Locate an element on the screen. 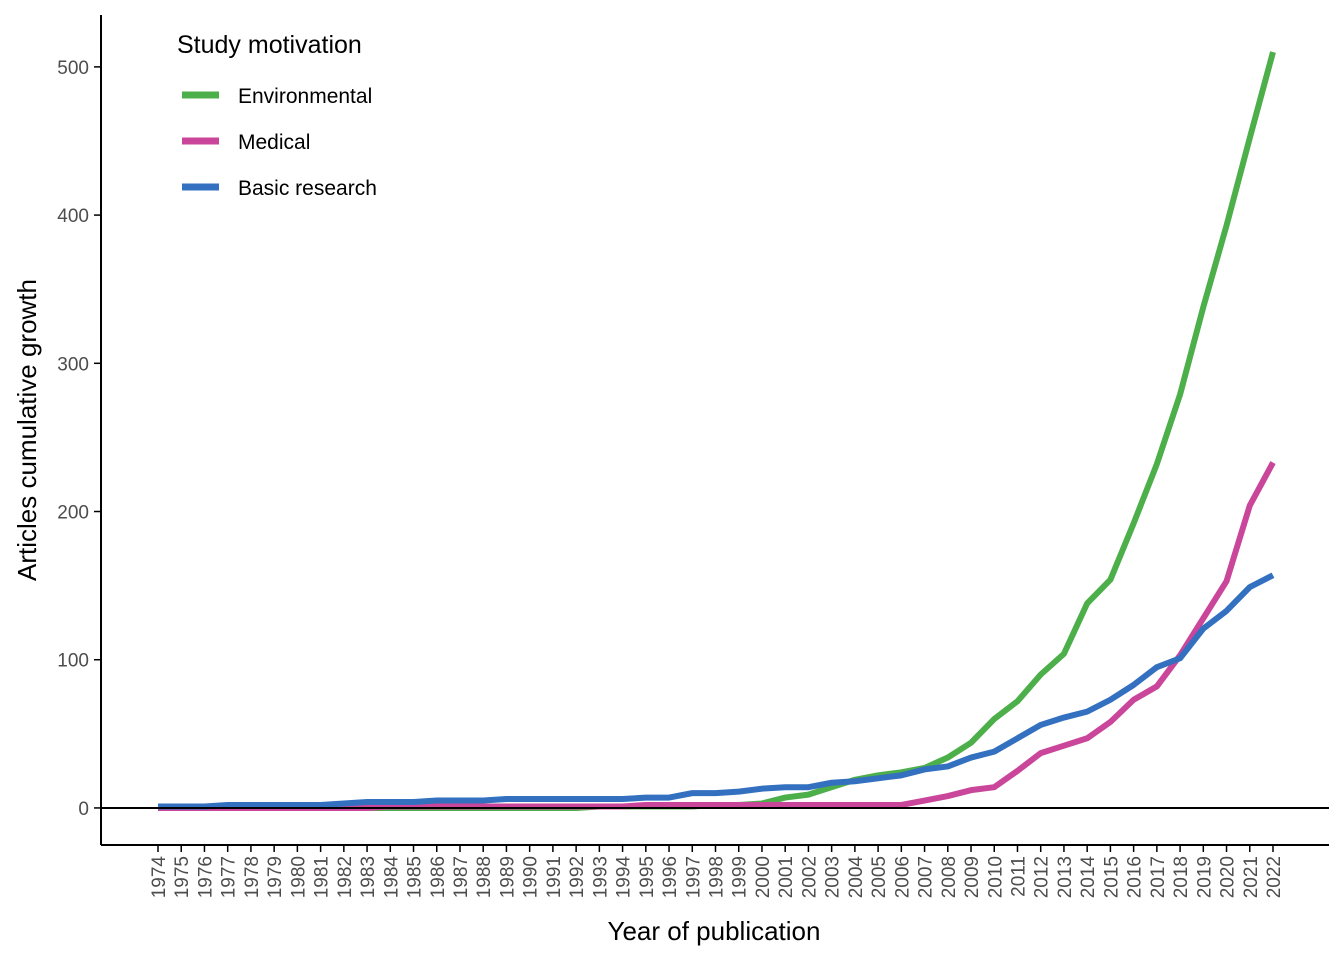 This screenshot has width=1344, height=960. x-tick-label: 1999 is located at coordinates (740, 877).